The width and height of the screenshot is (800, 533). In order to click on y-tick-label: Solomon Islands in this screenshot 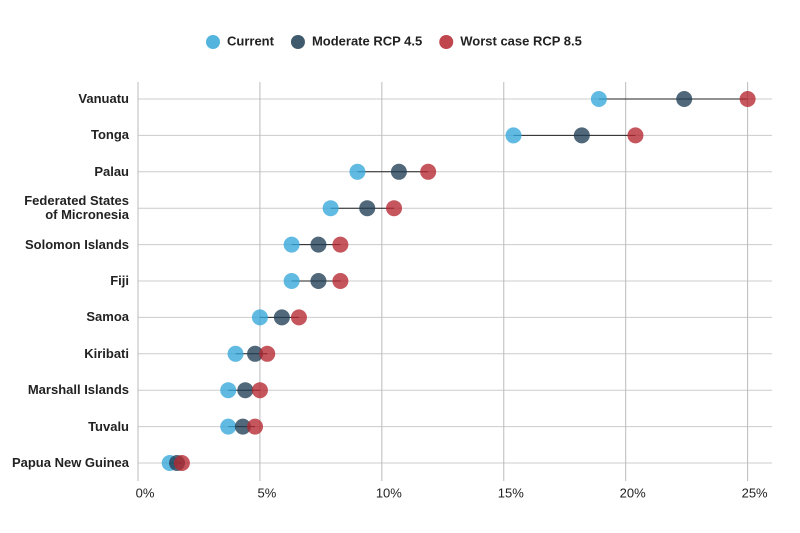, I will do `click(76, 244)`.